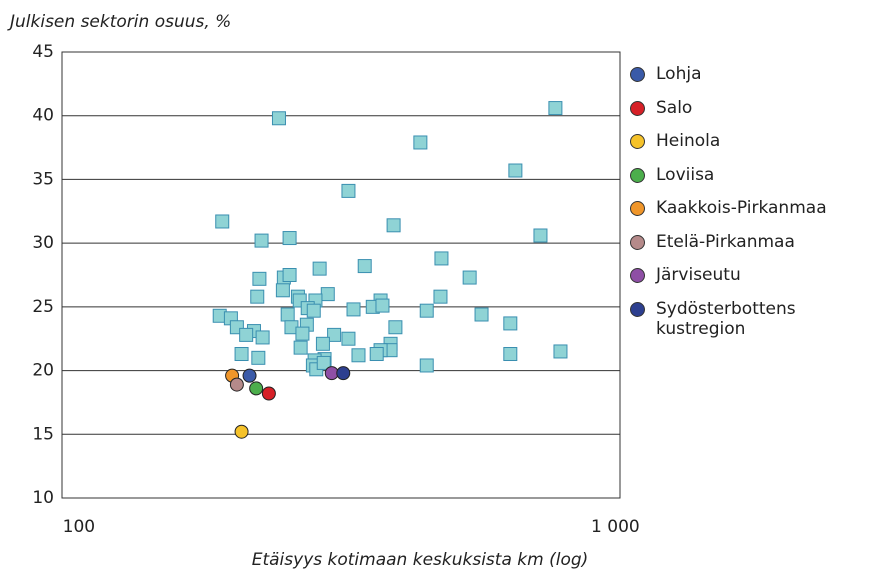  Describe the element at coordinates (679, 74) in the screenshot. I see `legend-label: Lohja` at that location.